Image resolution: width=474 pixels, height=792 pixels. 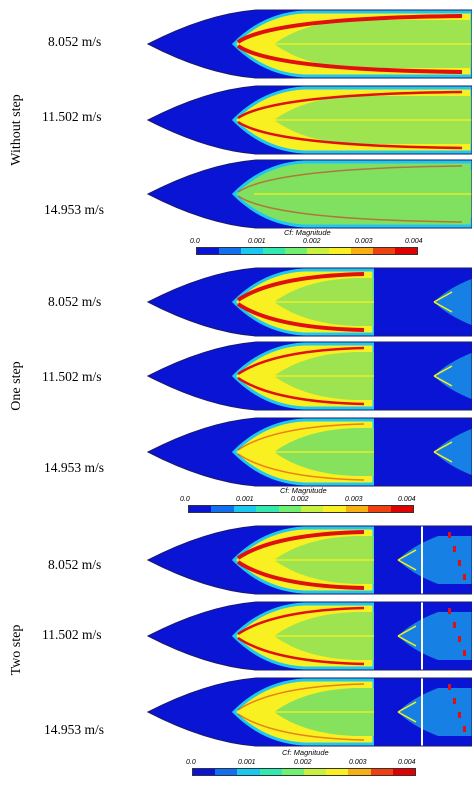 I want to click on group-label-one-step: One step, so click(x=16, y=386).